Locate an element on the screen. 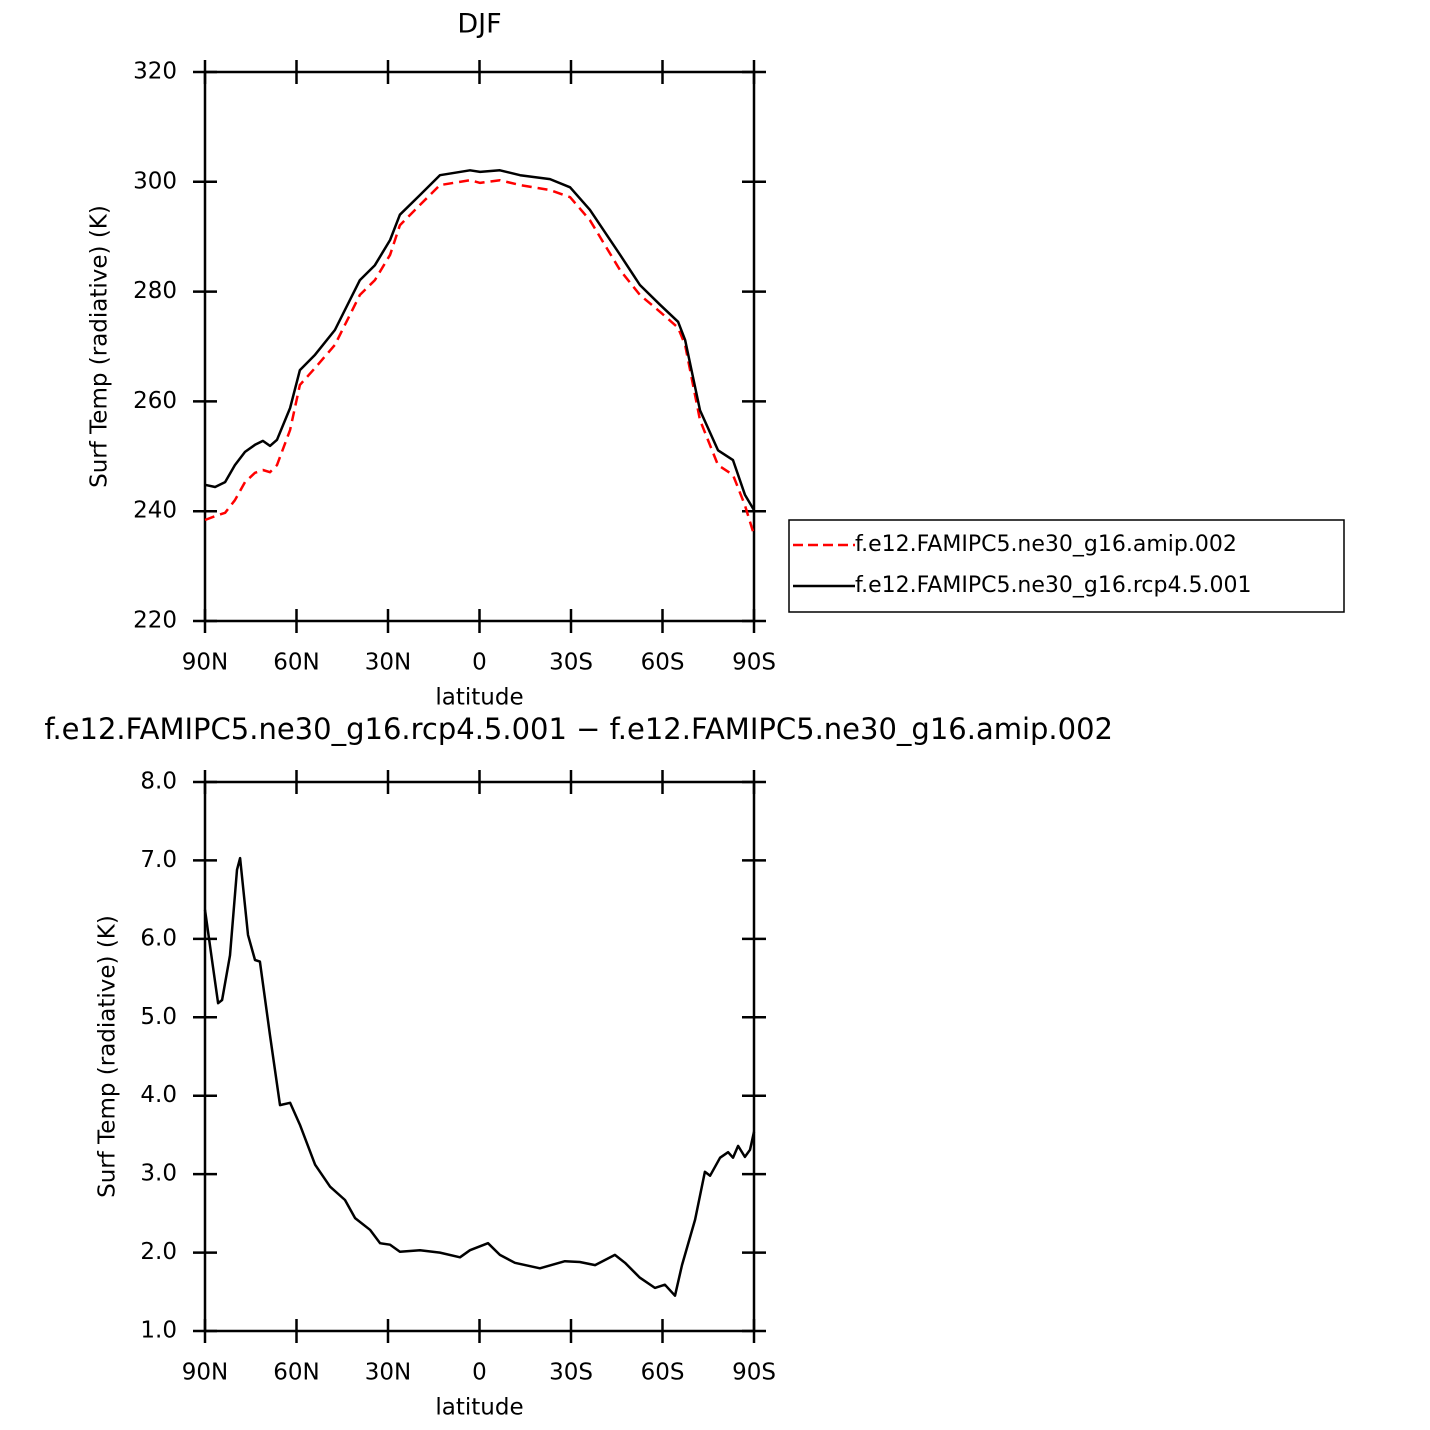 The height and width of the screenshot is (1430, 1430). y-tick-label: 320 is located at coordinates (155, 72).